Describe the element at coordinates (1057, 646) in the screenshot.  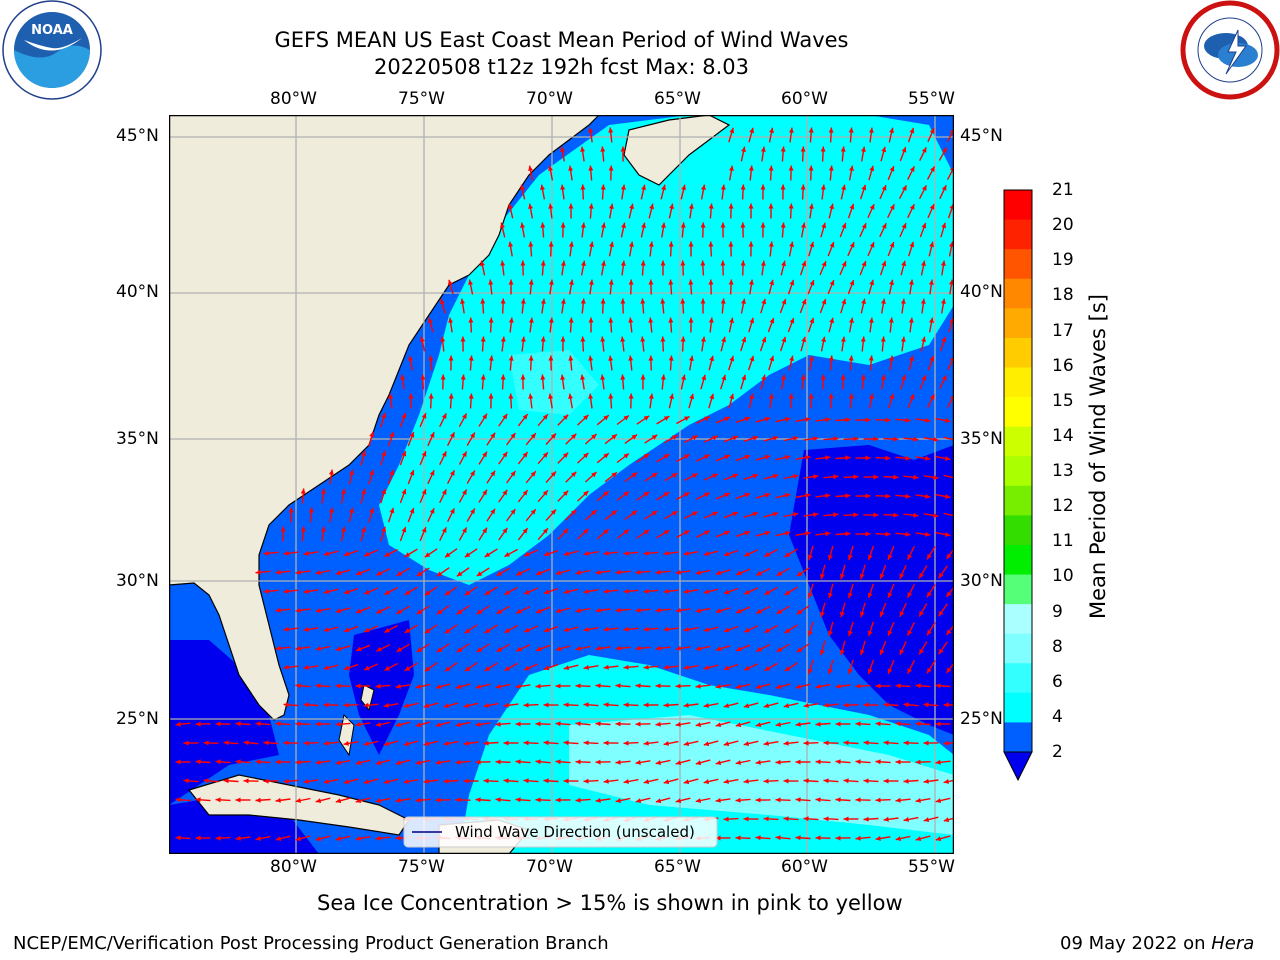
I see `colorbar-tick-label: 8` at that location.